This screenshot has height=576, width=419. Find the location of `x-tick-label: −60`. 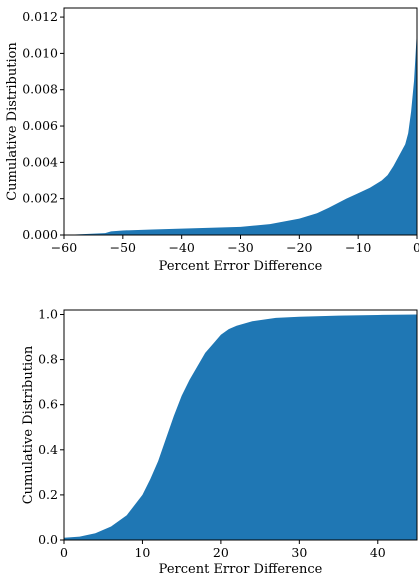

x-tick-label: −60 is located at coordinates (64, 247).